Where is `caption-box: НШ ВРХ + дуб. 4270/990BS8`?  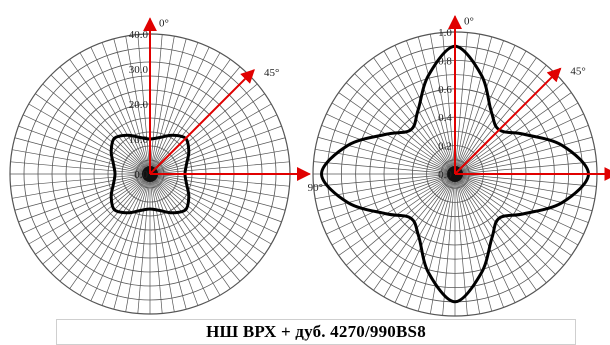
caption-box: НШ ВРХ + дуб. 4270/990BS8 is located at coordinates (316, 332).